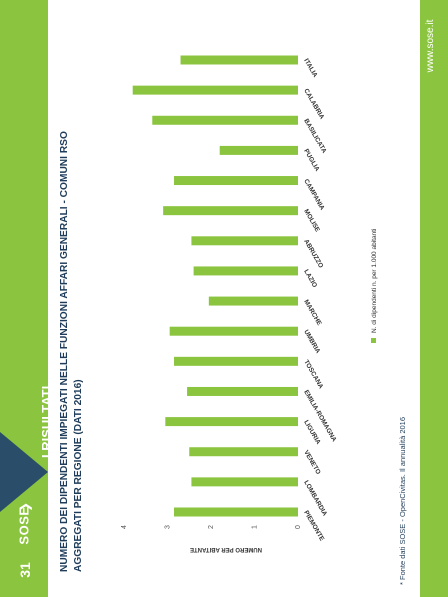 This screenshot has height=597, width=448. I want to click on category-label: VENETO, so click(311, 462).